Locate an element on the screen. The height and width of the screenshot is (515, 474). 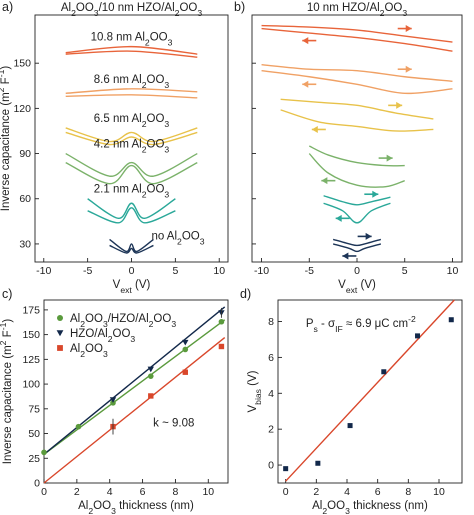
panel-letter: d) is located at coordinates (245, 294).